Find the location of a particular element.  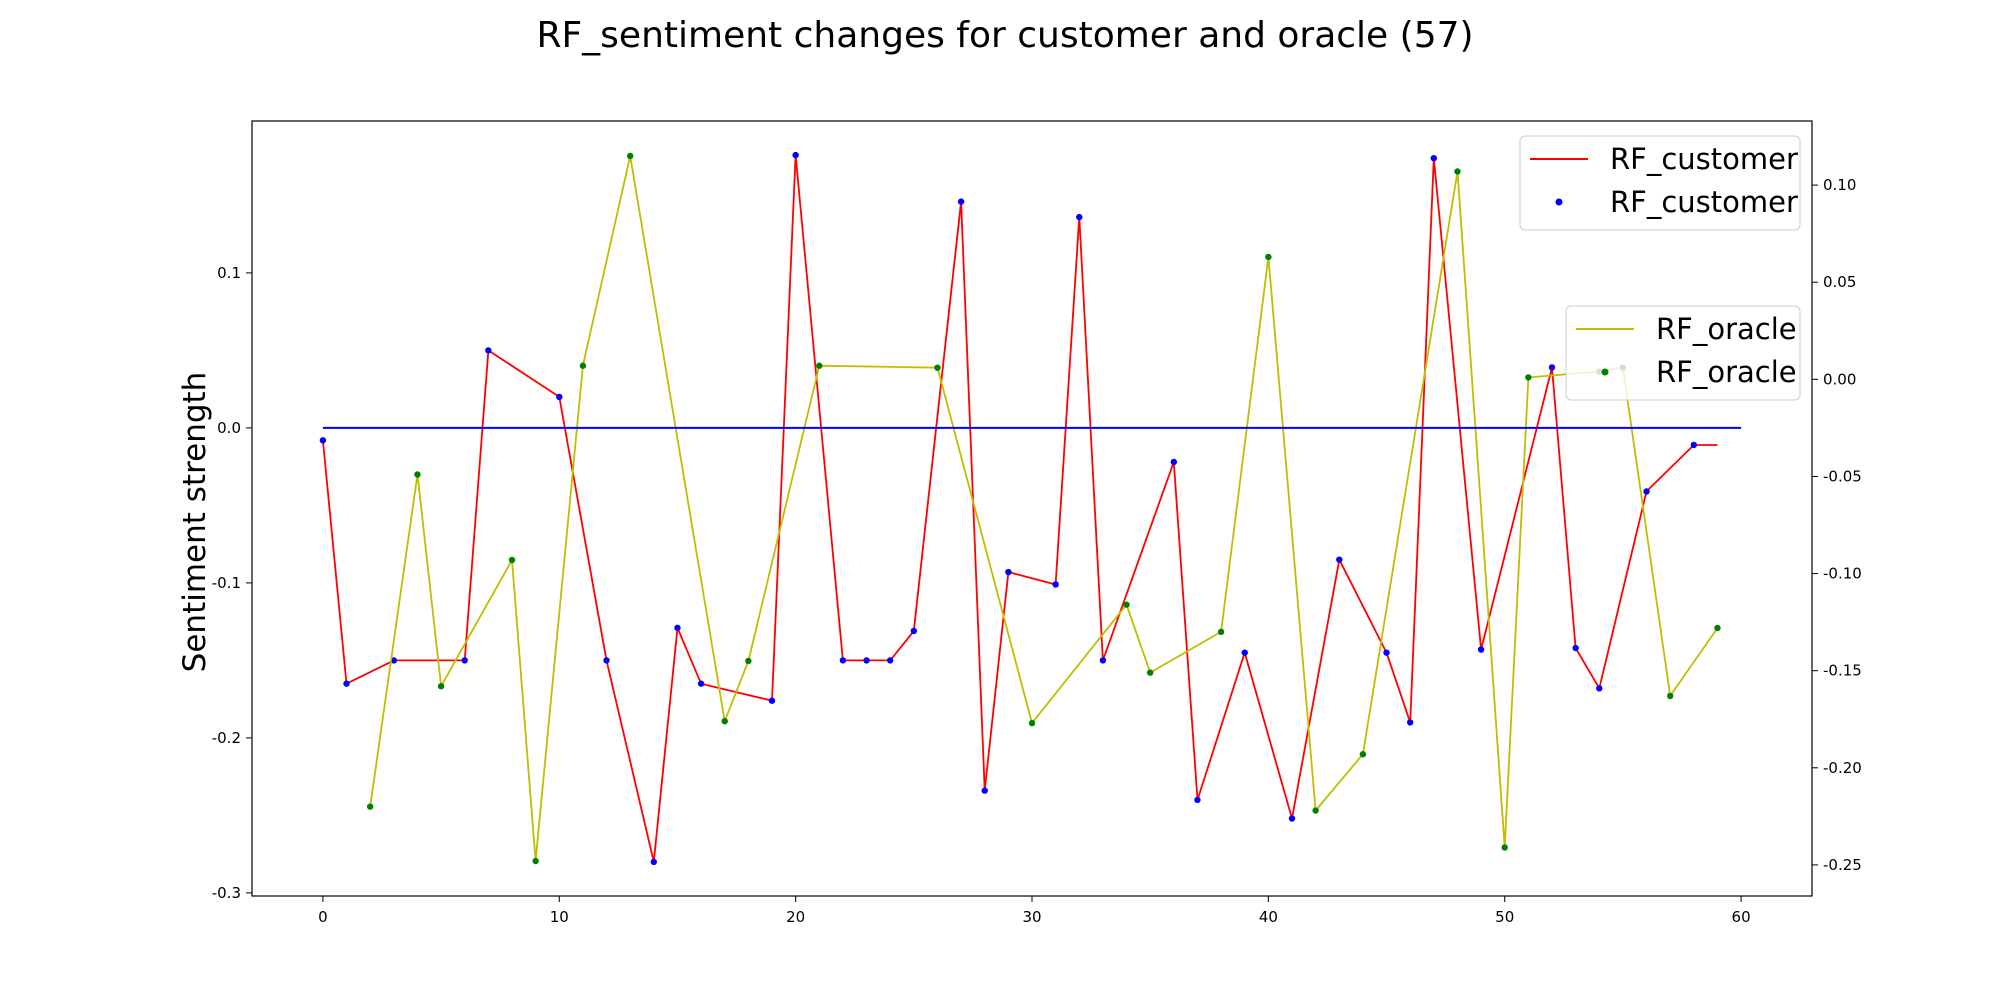

right-y-tick-label: -0.25 is located at coordinates (1842, 865).